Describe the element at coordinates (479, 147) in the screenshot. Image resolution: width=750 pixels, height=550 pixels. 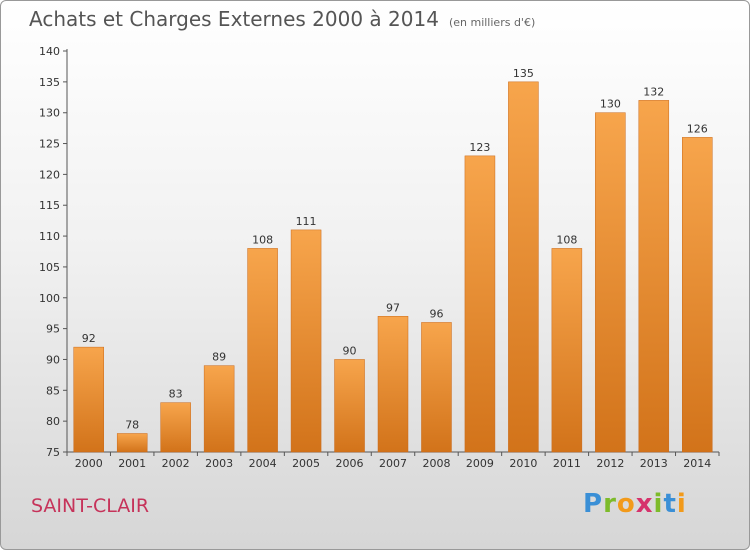
I see `bar-value-label: 123` at that location.